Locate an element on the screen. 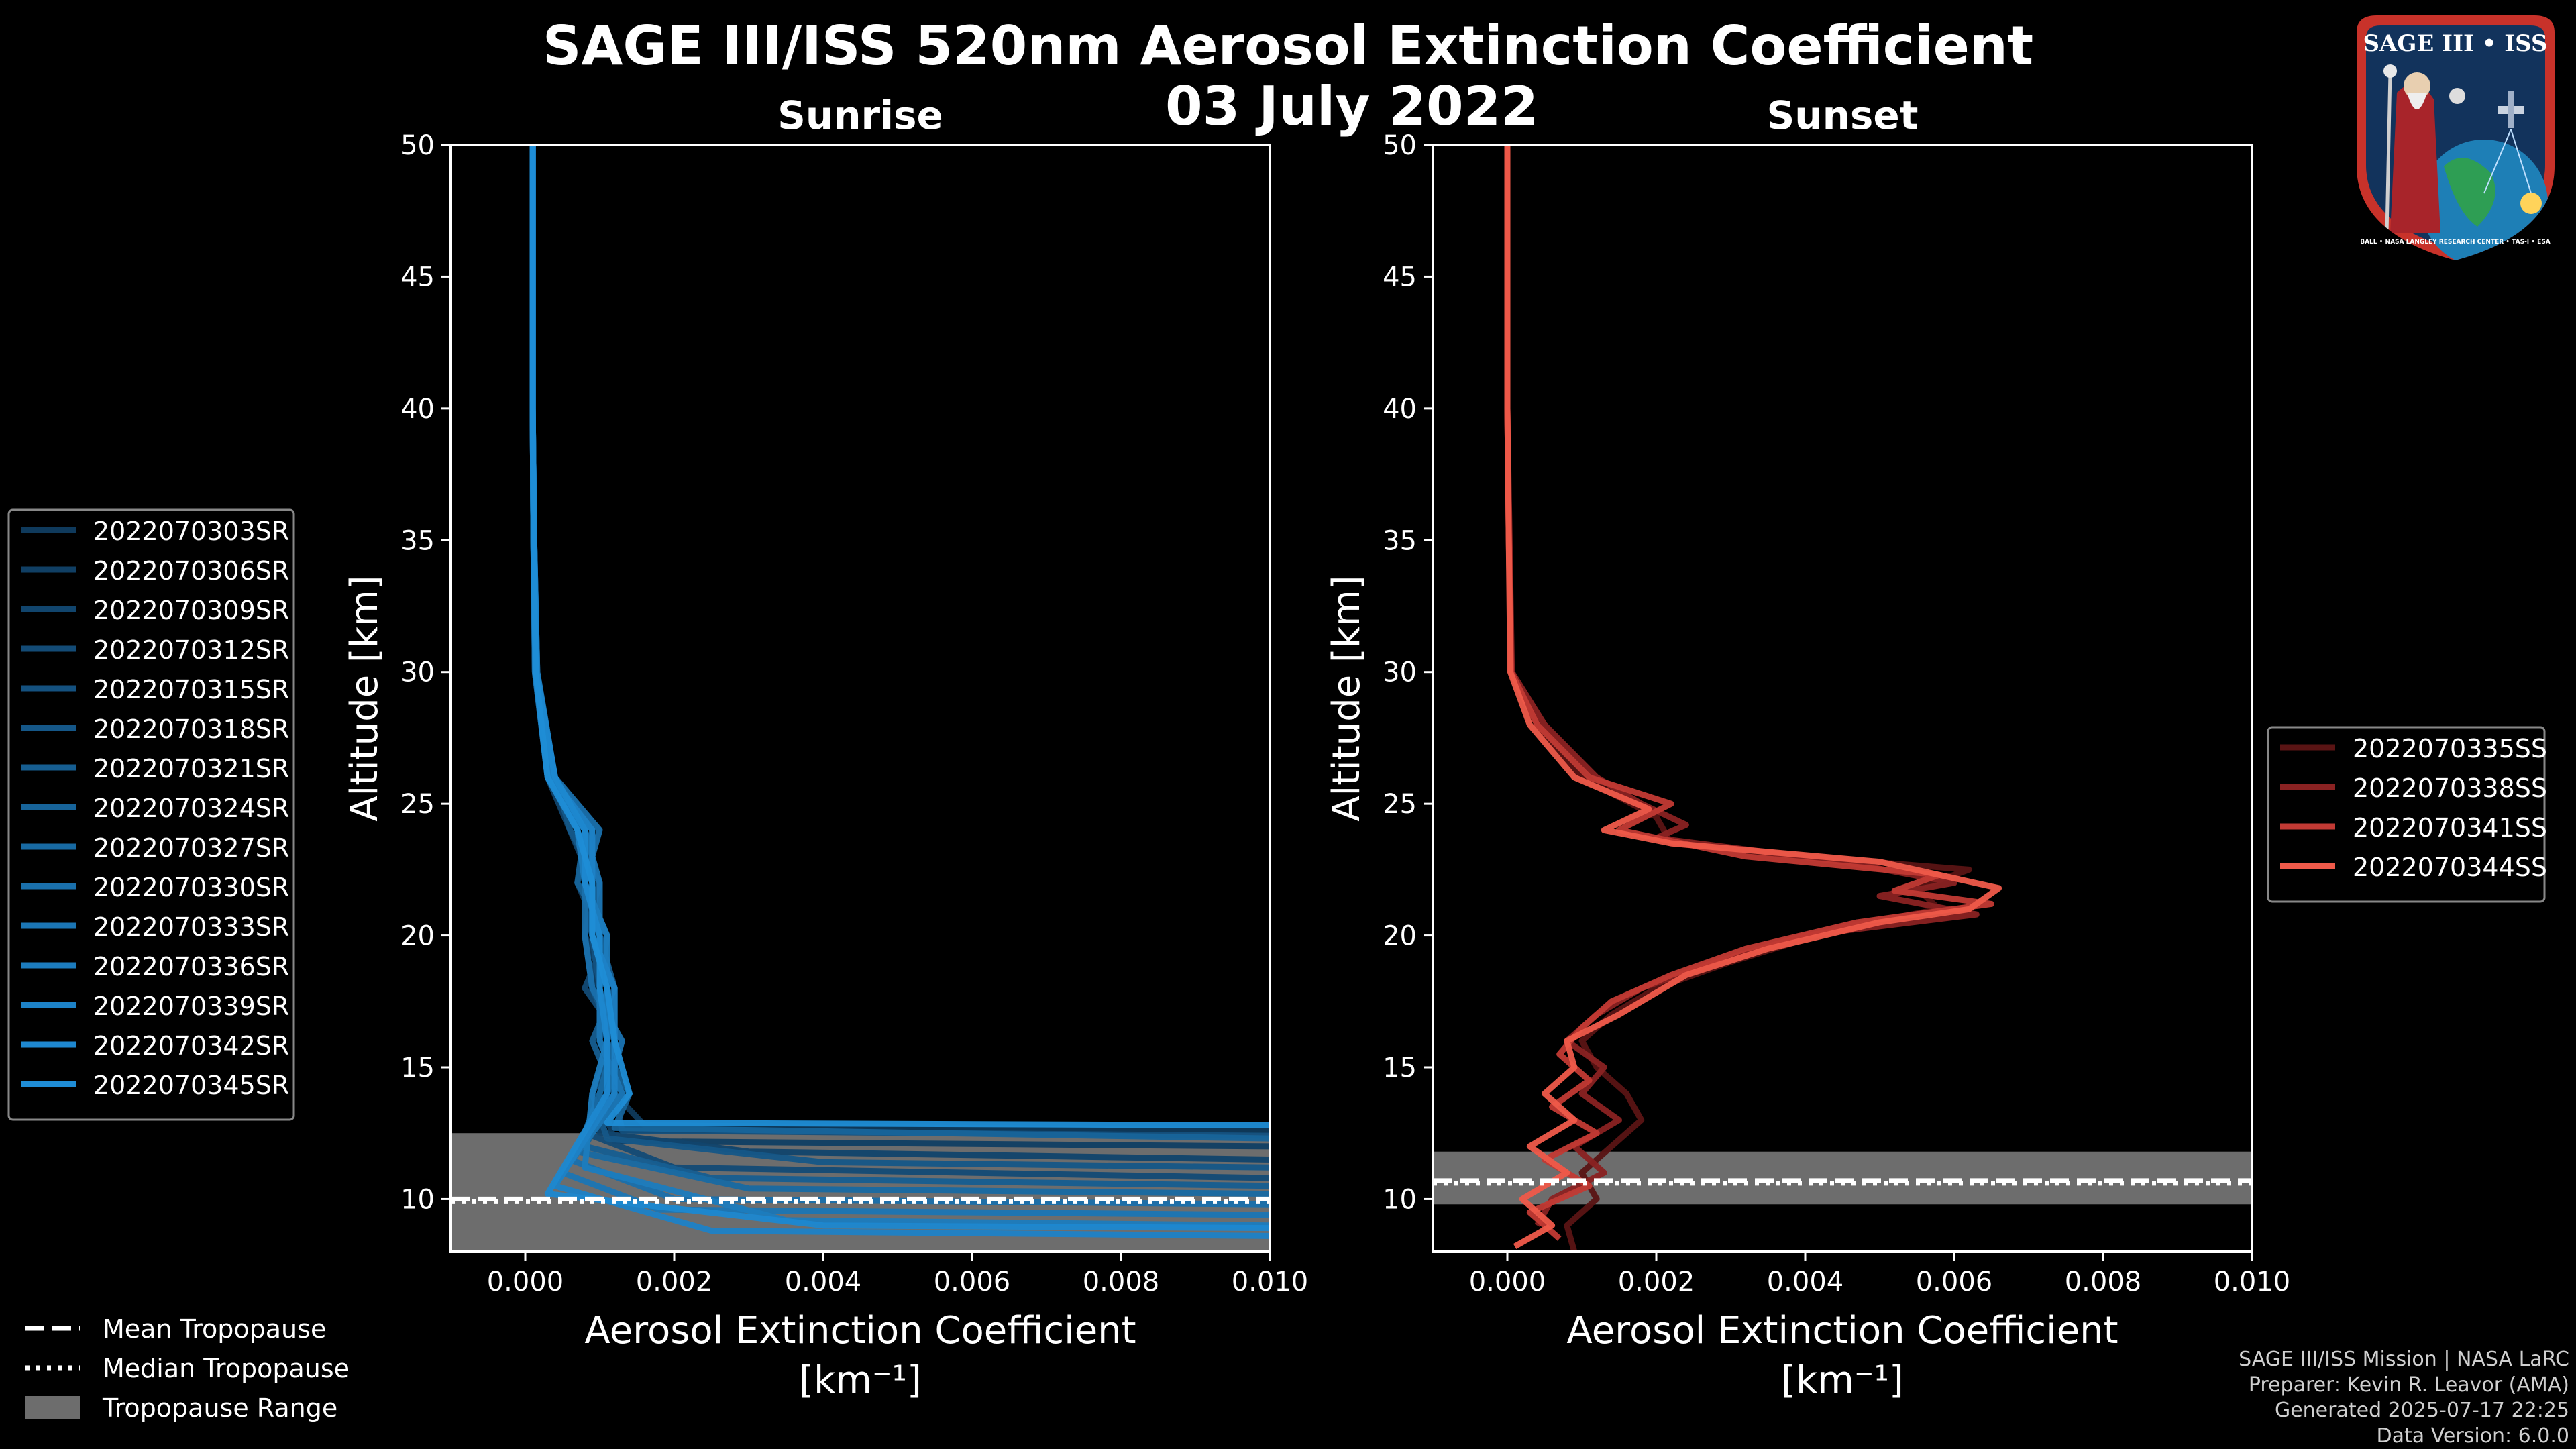  series-line-2022070341SS is located at coordinates (1749, 693).